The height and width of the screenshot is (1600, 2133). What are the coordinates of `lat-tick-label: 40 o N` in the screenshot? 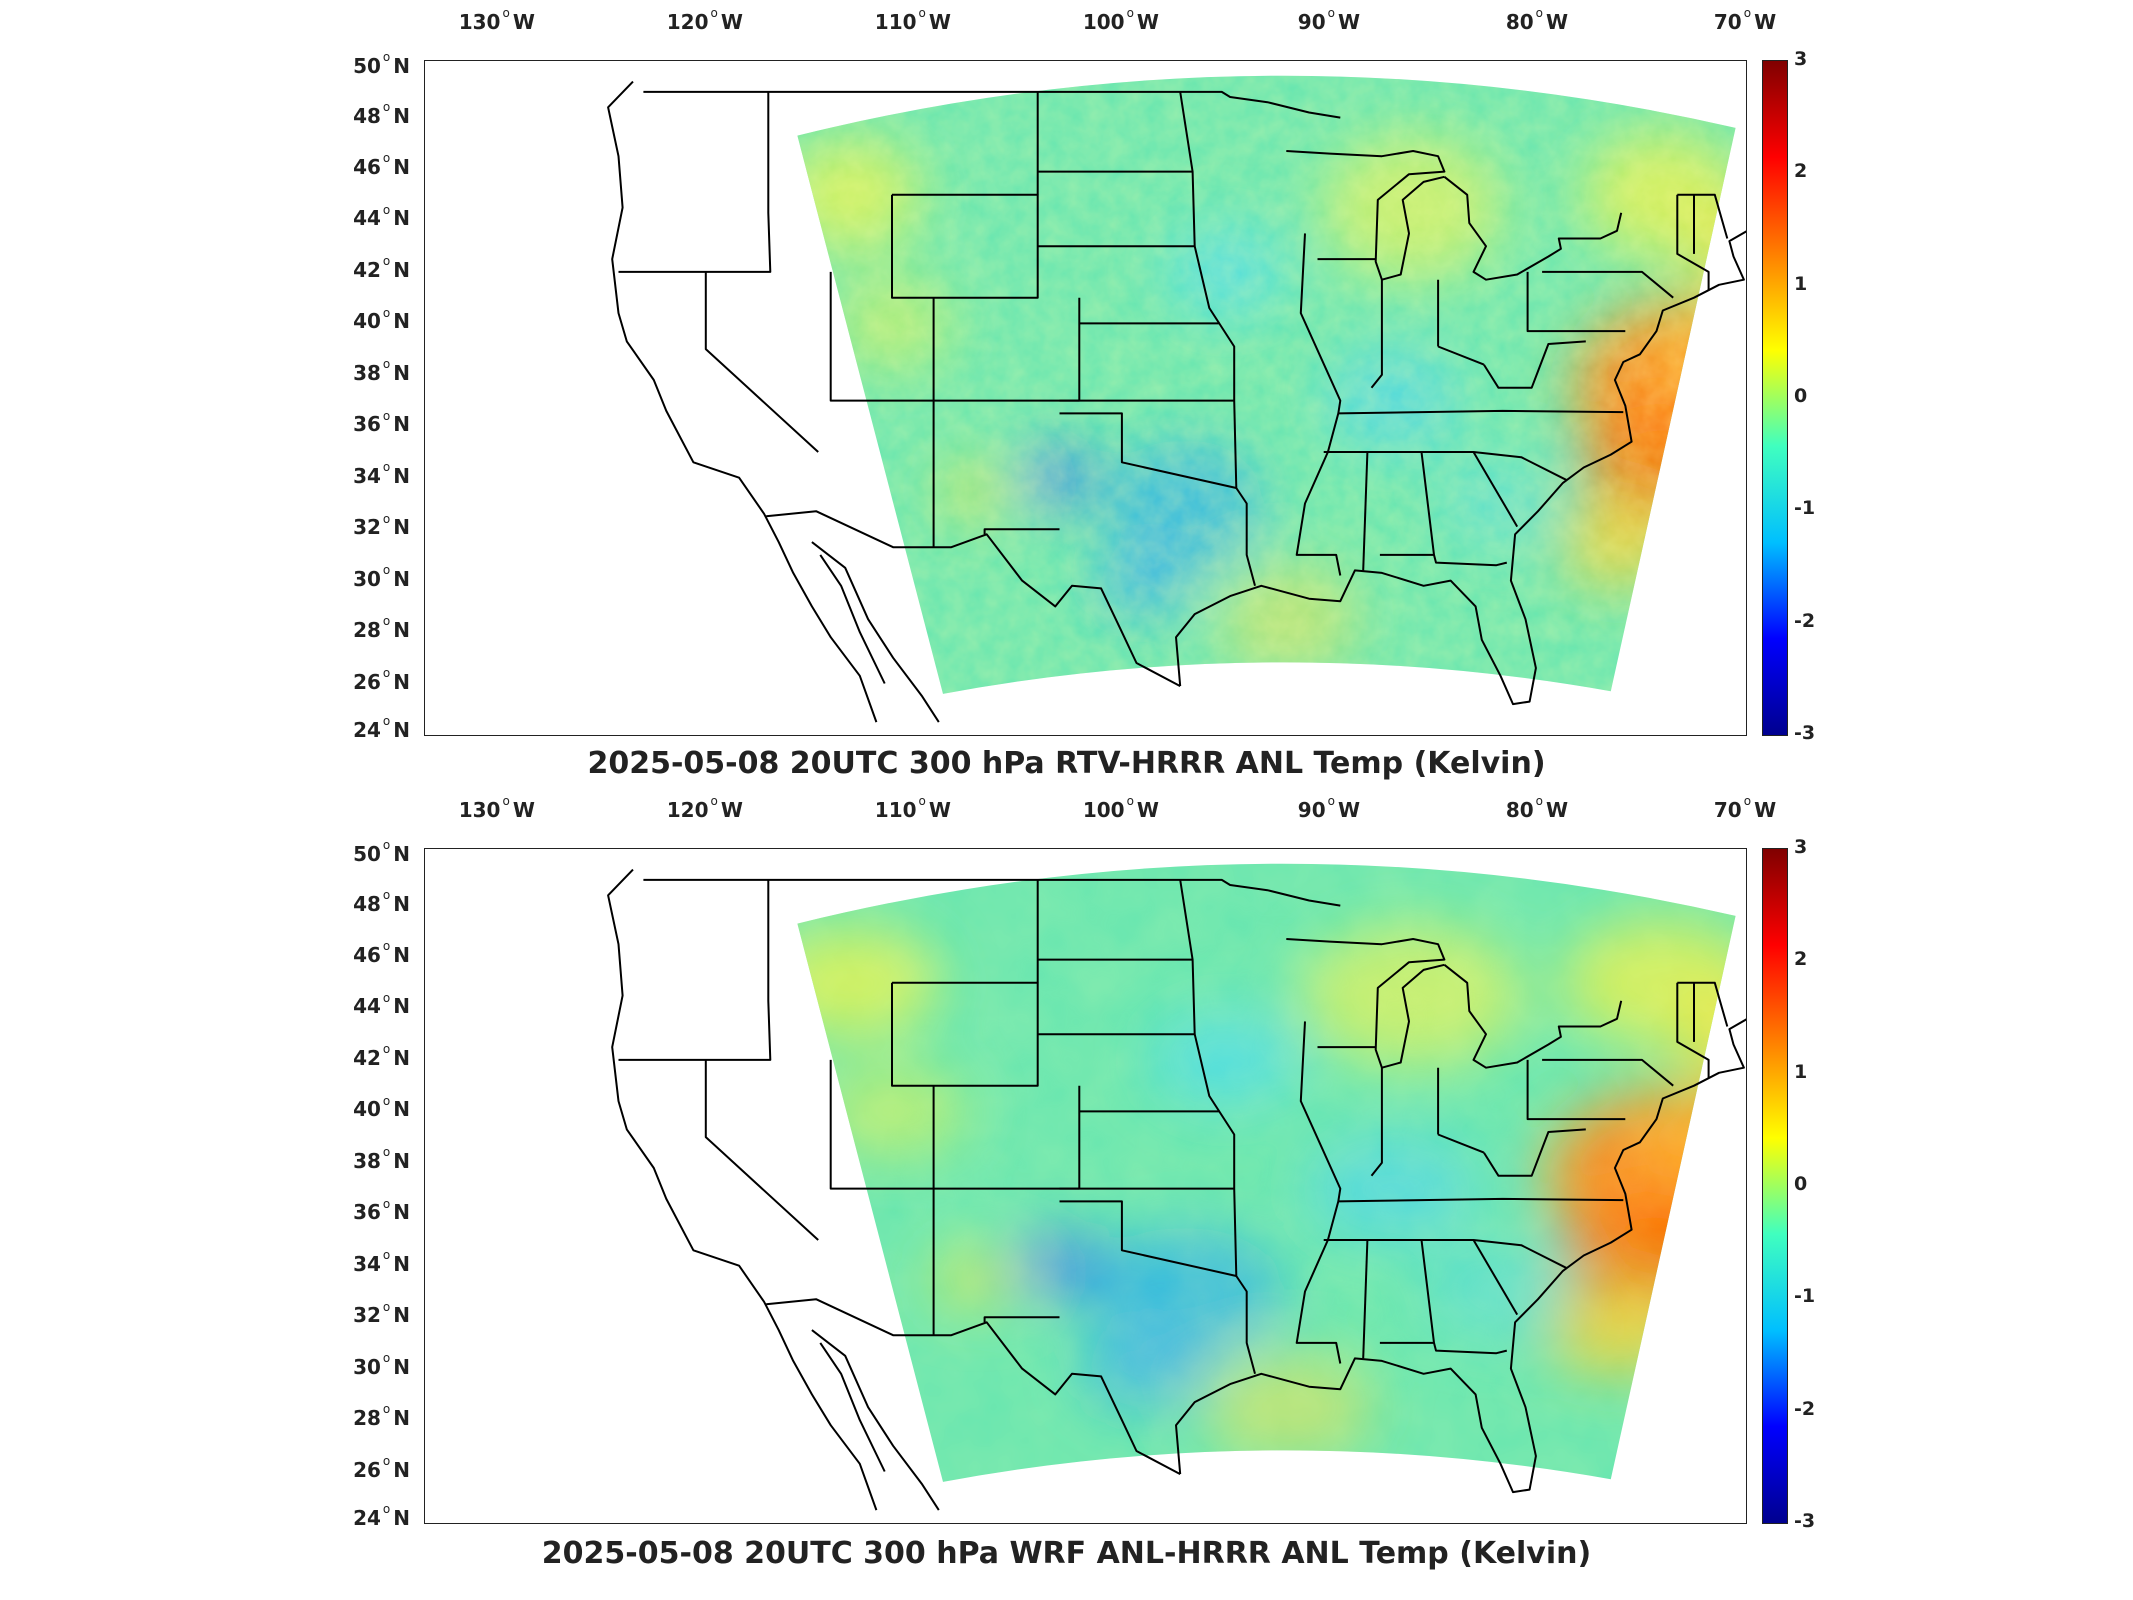 It's located at (381, 1107).